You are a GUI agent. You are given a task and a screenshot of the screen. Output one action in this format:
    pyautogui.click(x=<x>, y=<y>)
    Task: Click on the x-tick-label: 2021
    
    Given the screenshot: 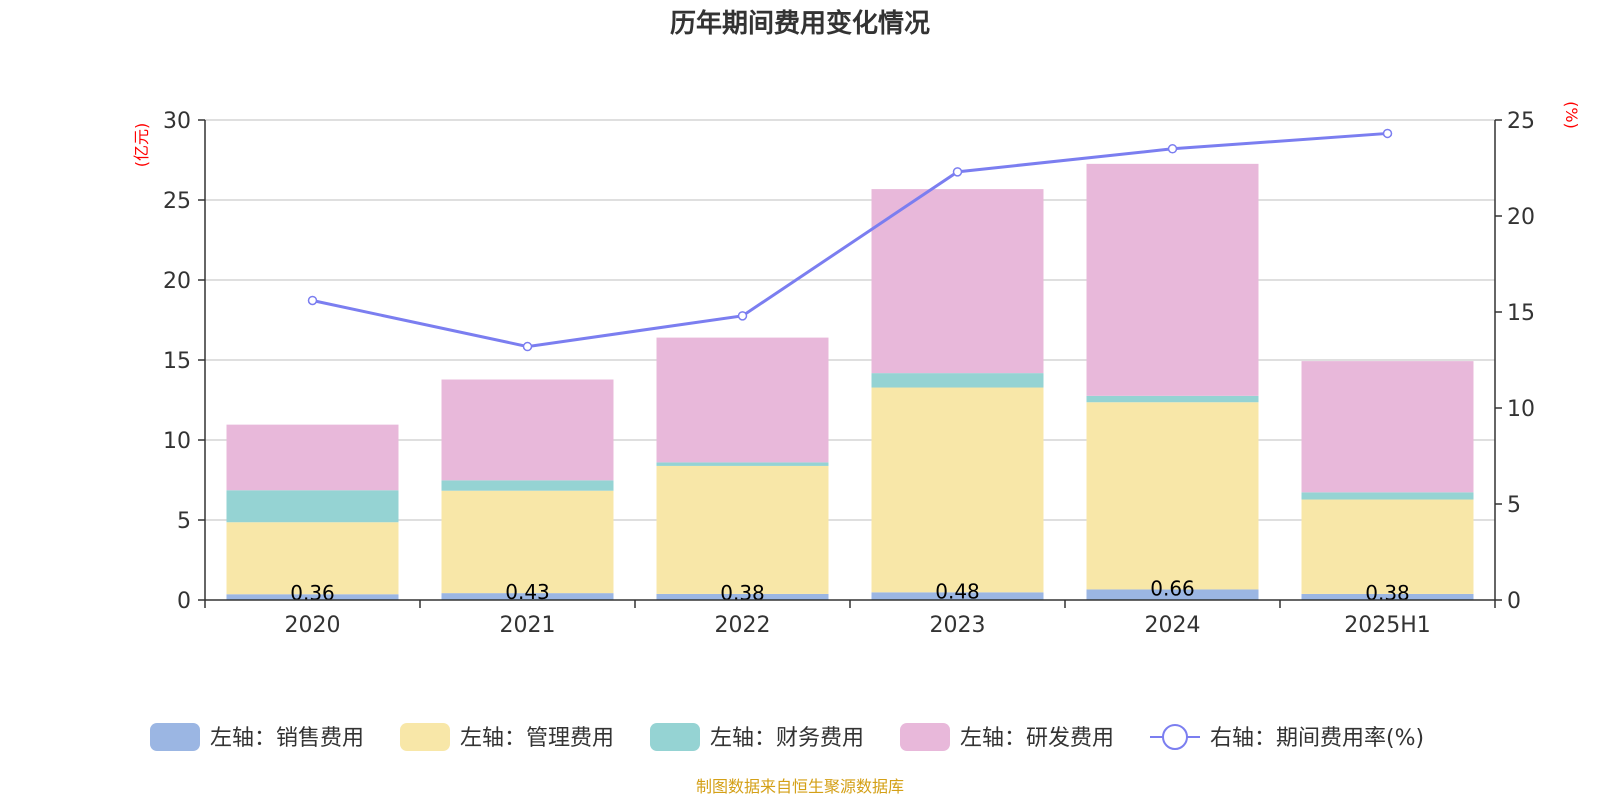 What is the action you would take?
    pyautogui.click(x=528, y=625)
    